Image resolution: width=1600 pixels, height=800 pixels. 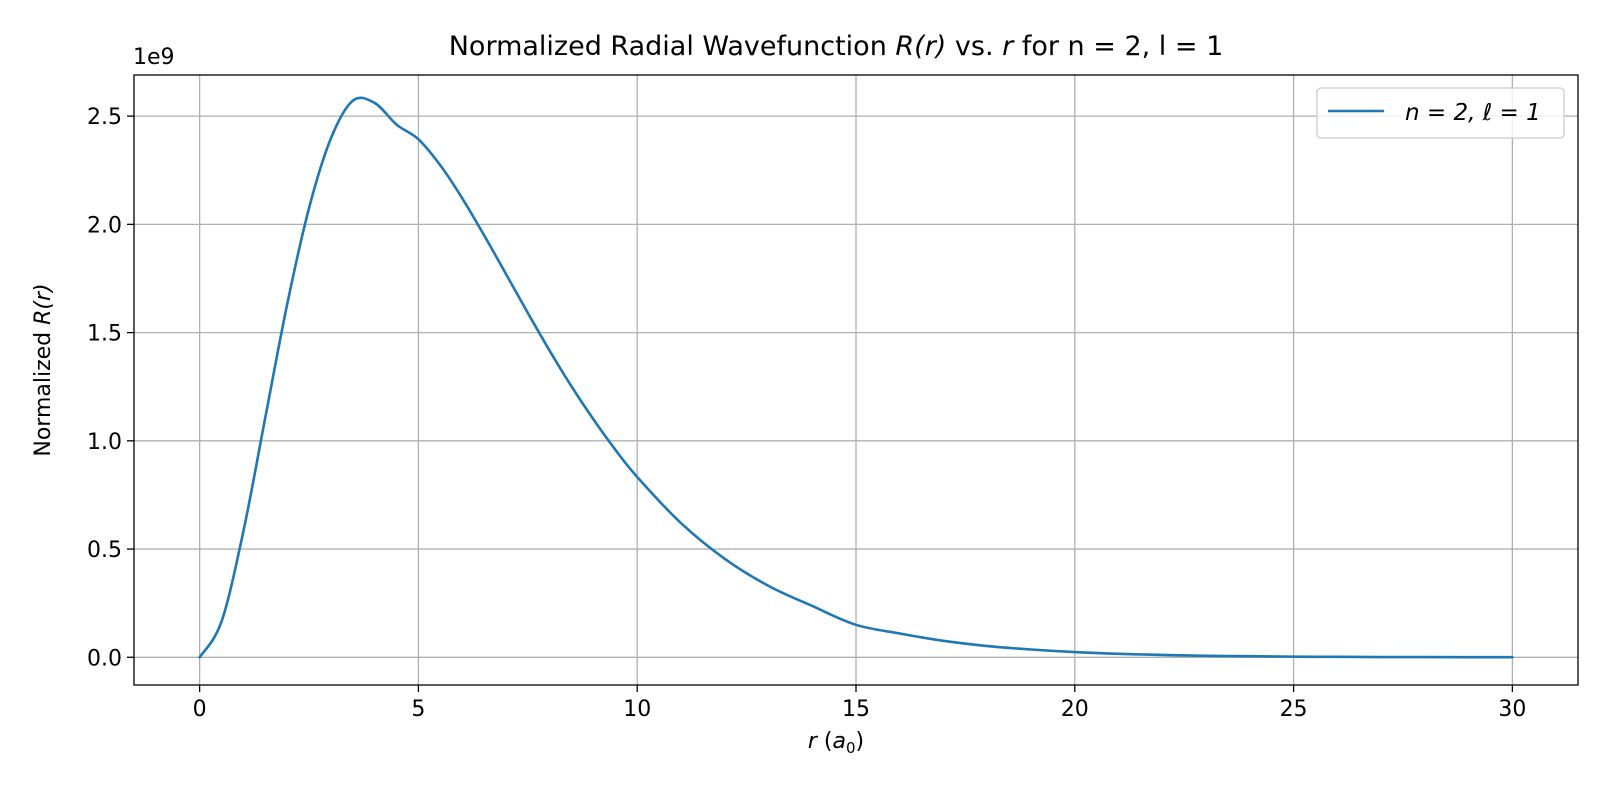 I want to click on y-axis-label: Normalized R(r), so click(x=43, y=369).